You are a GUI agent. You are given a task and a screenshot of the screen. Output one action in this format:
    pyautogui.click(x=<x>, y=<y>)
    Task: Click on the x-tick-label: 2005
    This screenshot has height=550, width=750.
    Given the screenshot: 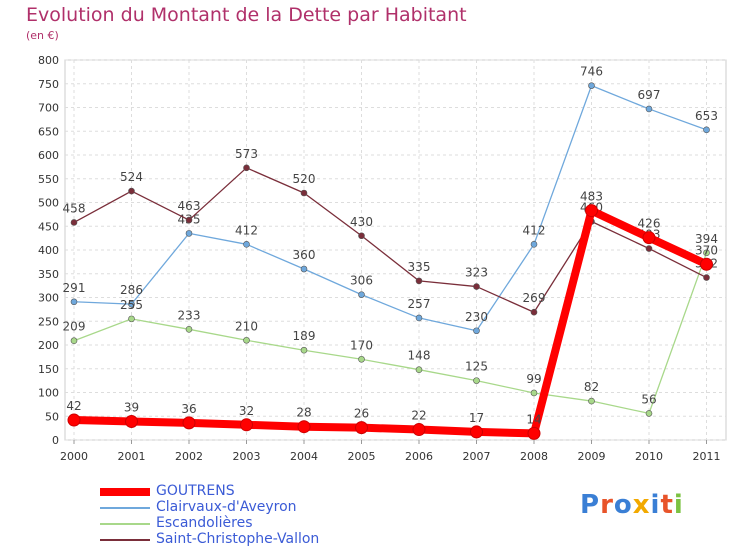 What is the action you would take?
    pyautogui.click(x=362, y=456)
    